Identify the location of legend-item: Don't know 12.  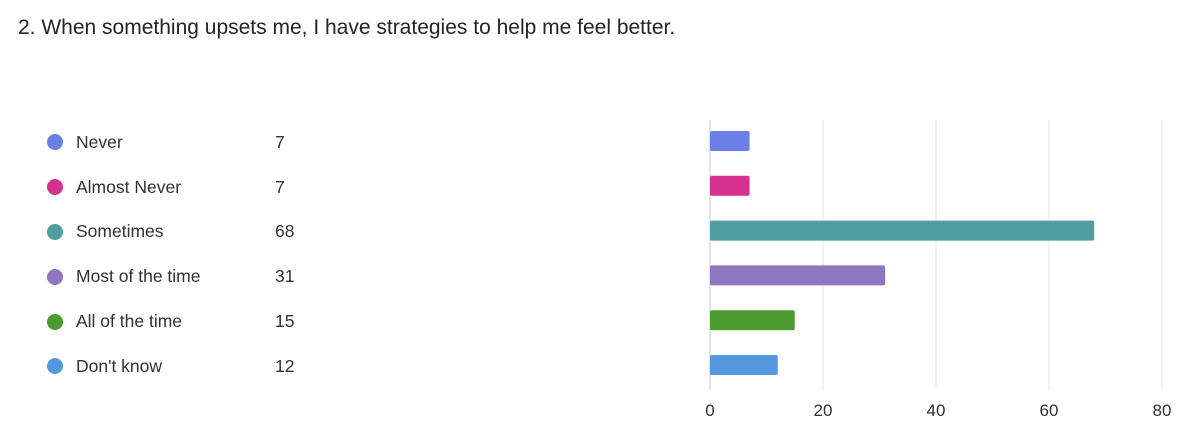
(190, 366).